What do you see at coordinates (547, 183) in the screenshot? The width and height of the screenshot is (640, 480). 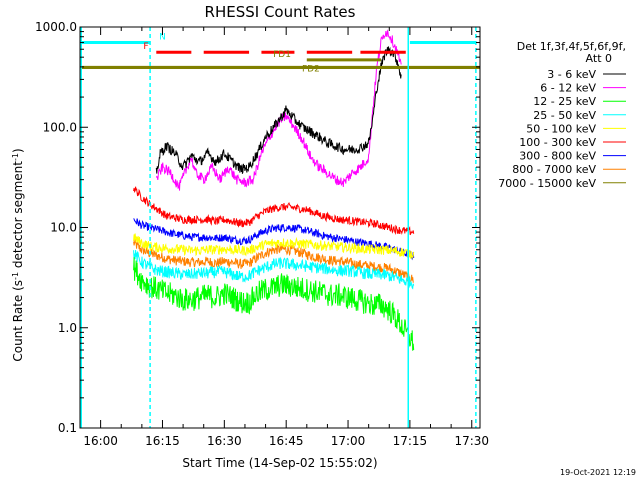 I see `legend-label-9: 7000 - 15000 keV` at bounding box center [547, 183].